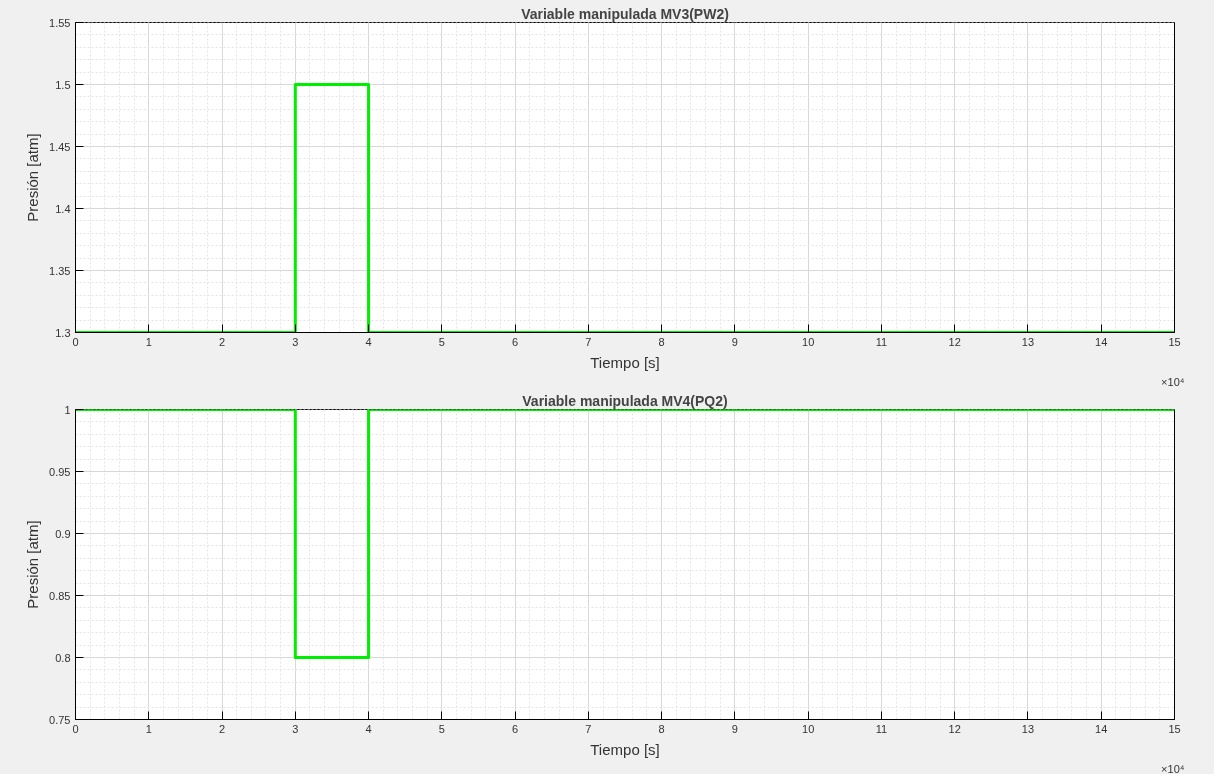  I want to click on y-tick-label: 1.4, so click(63, 208).